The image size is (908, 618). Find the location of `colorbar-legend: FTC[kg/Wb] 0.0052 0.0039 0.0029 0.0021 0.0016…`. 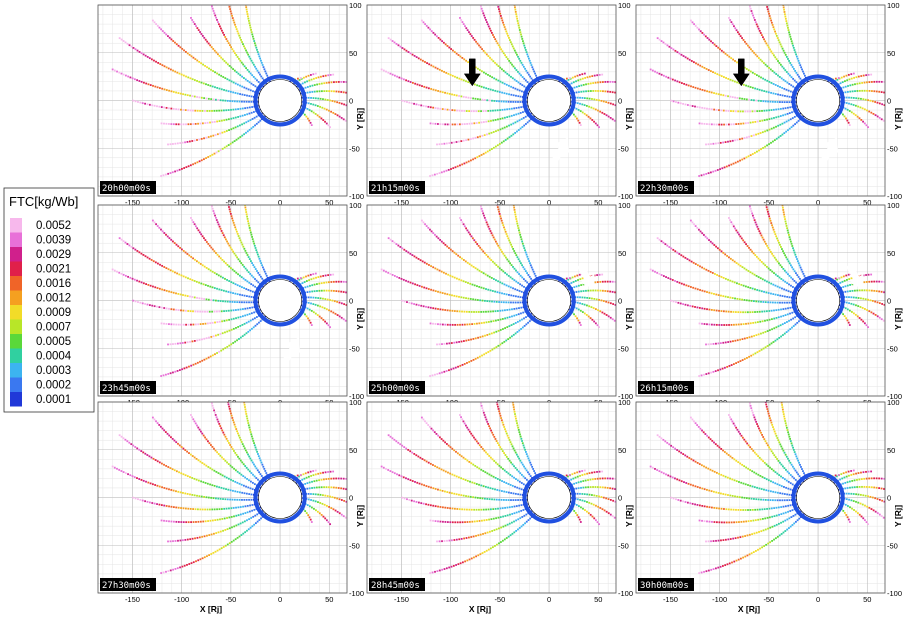

colorbar-legend: FTC[kg/Wb] 0.0052 0.0039 0.0029 0.0021 0.0016… is located at coordinates (49, 300).